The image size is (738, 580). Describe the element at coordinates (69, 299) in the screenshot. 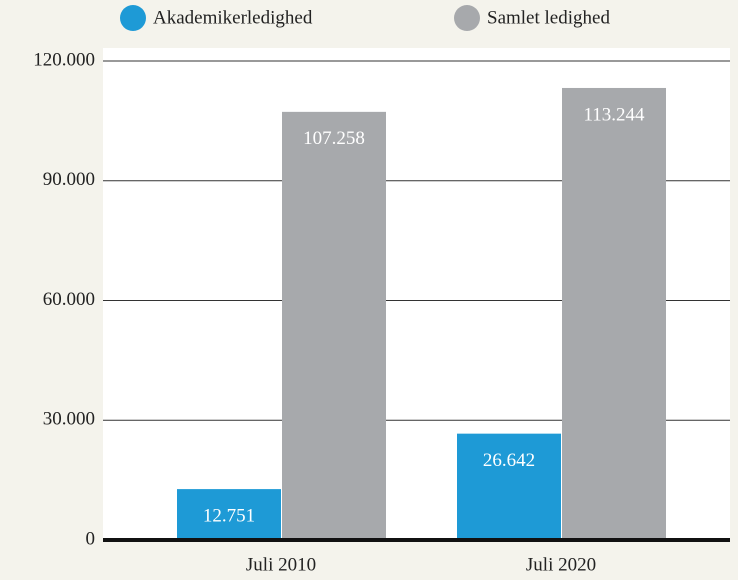

I see `y-tick-label: 60.000` at that location.